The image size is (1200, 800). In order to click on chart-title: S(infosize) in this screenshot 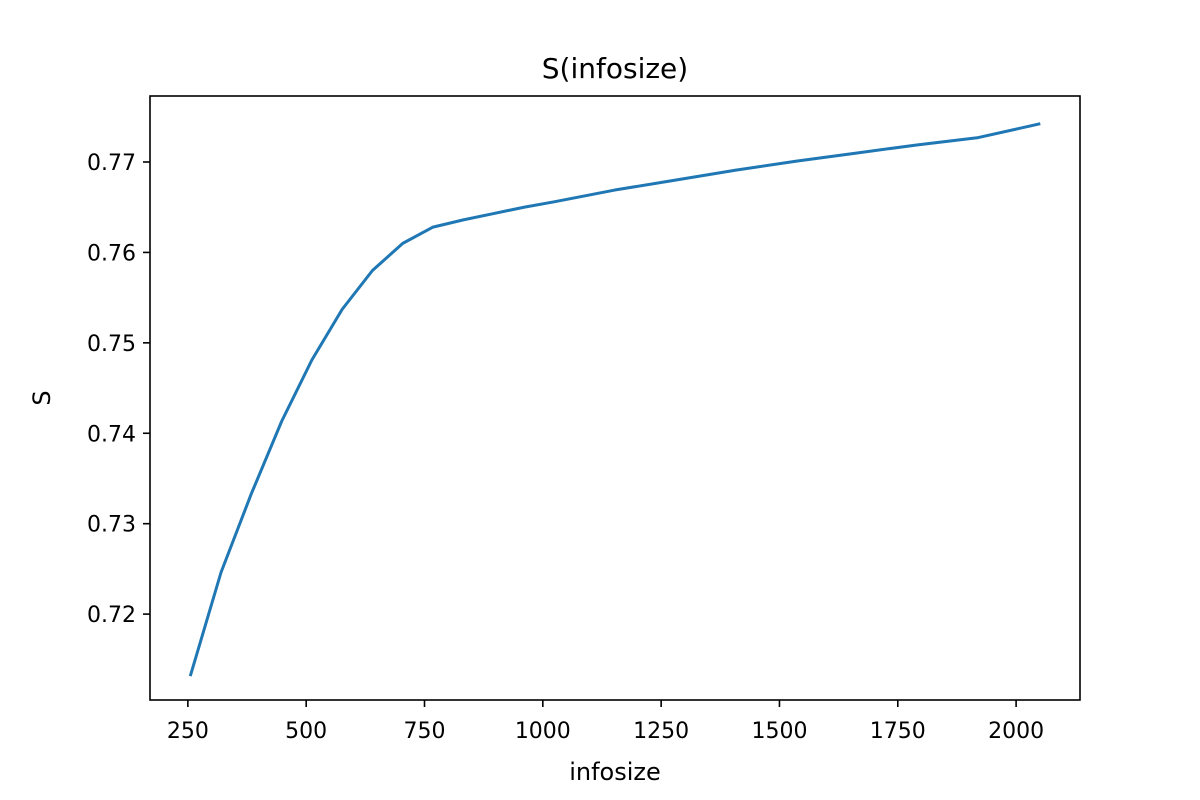, I will do `click(615, 68)`.